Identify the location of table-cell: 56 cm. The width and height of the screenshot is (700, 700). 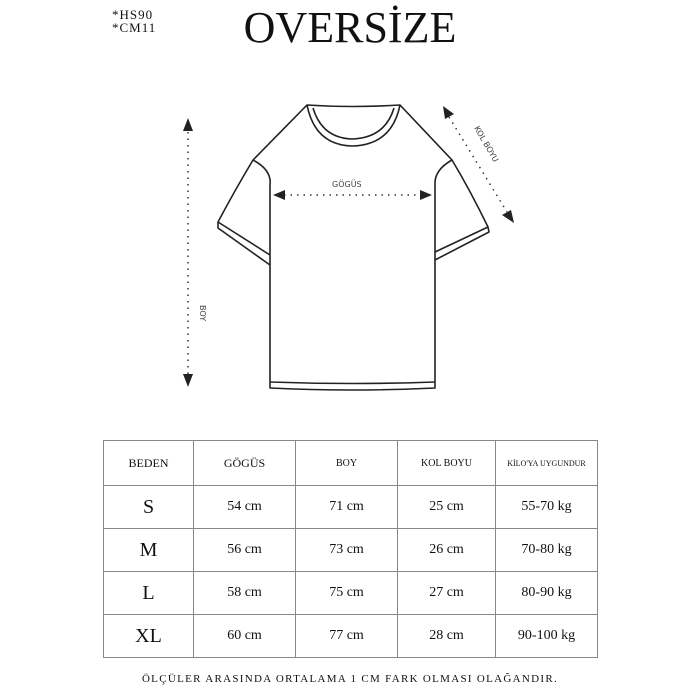
(244, 550).